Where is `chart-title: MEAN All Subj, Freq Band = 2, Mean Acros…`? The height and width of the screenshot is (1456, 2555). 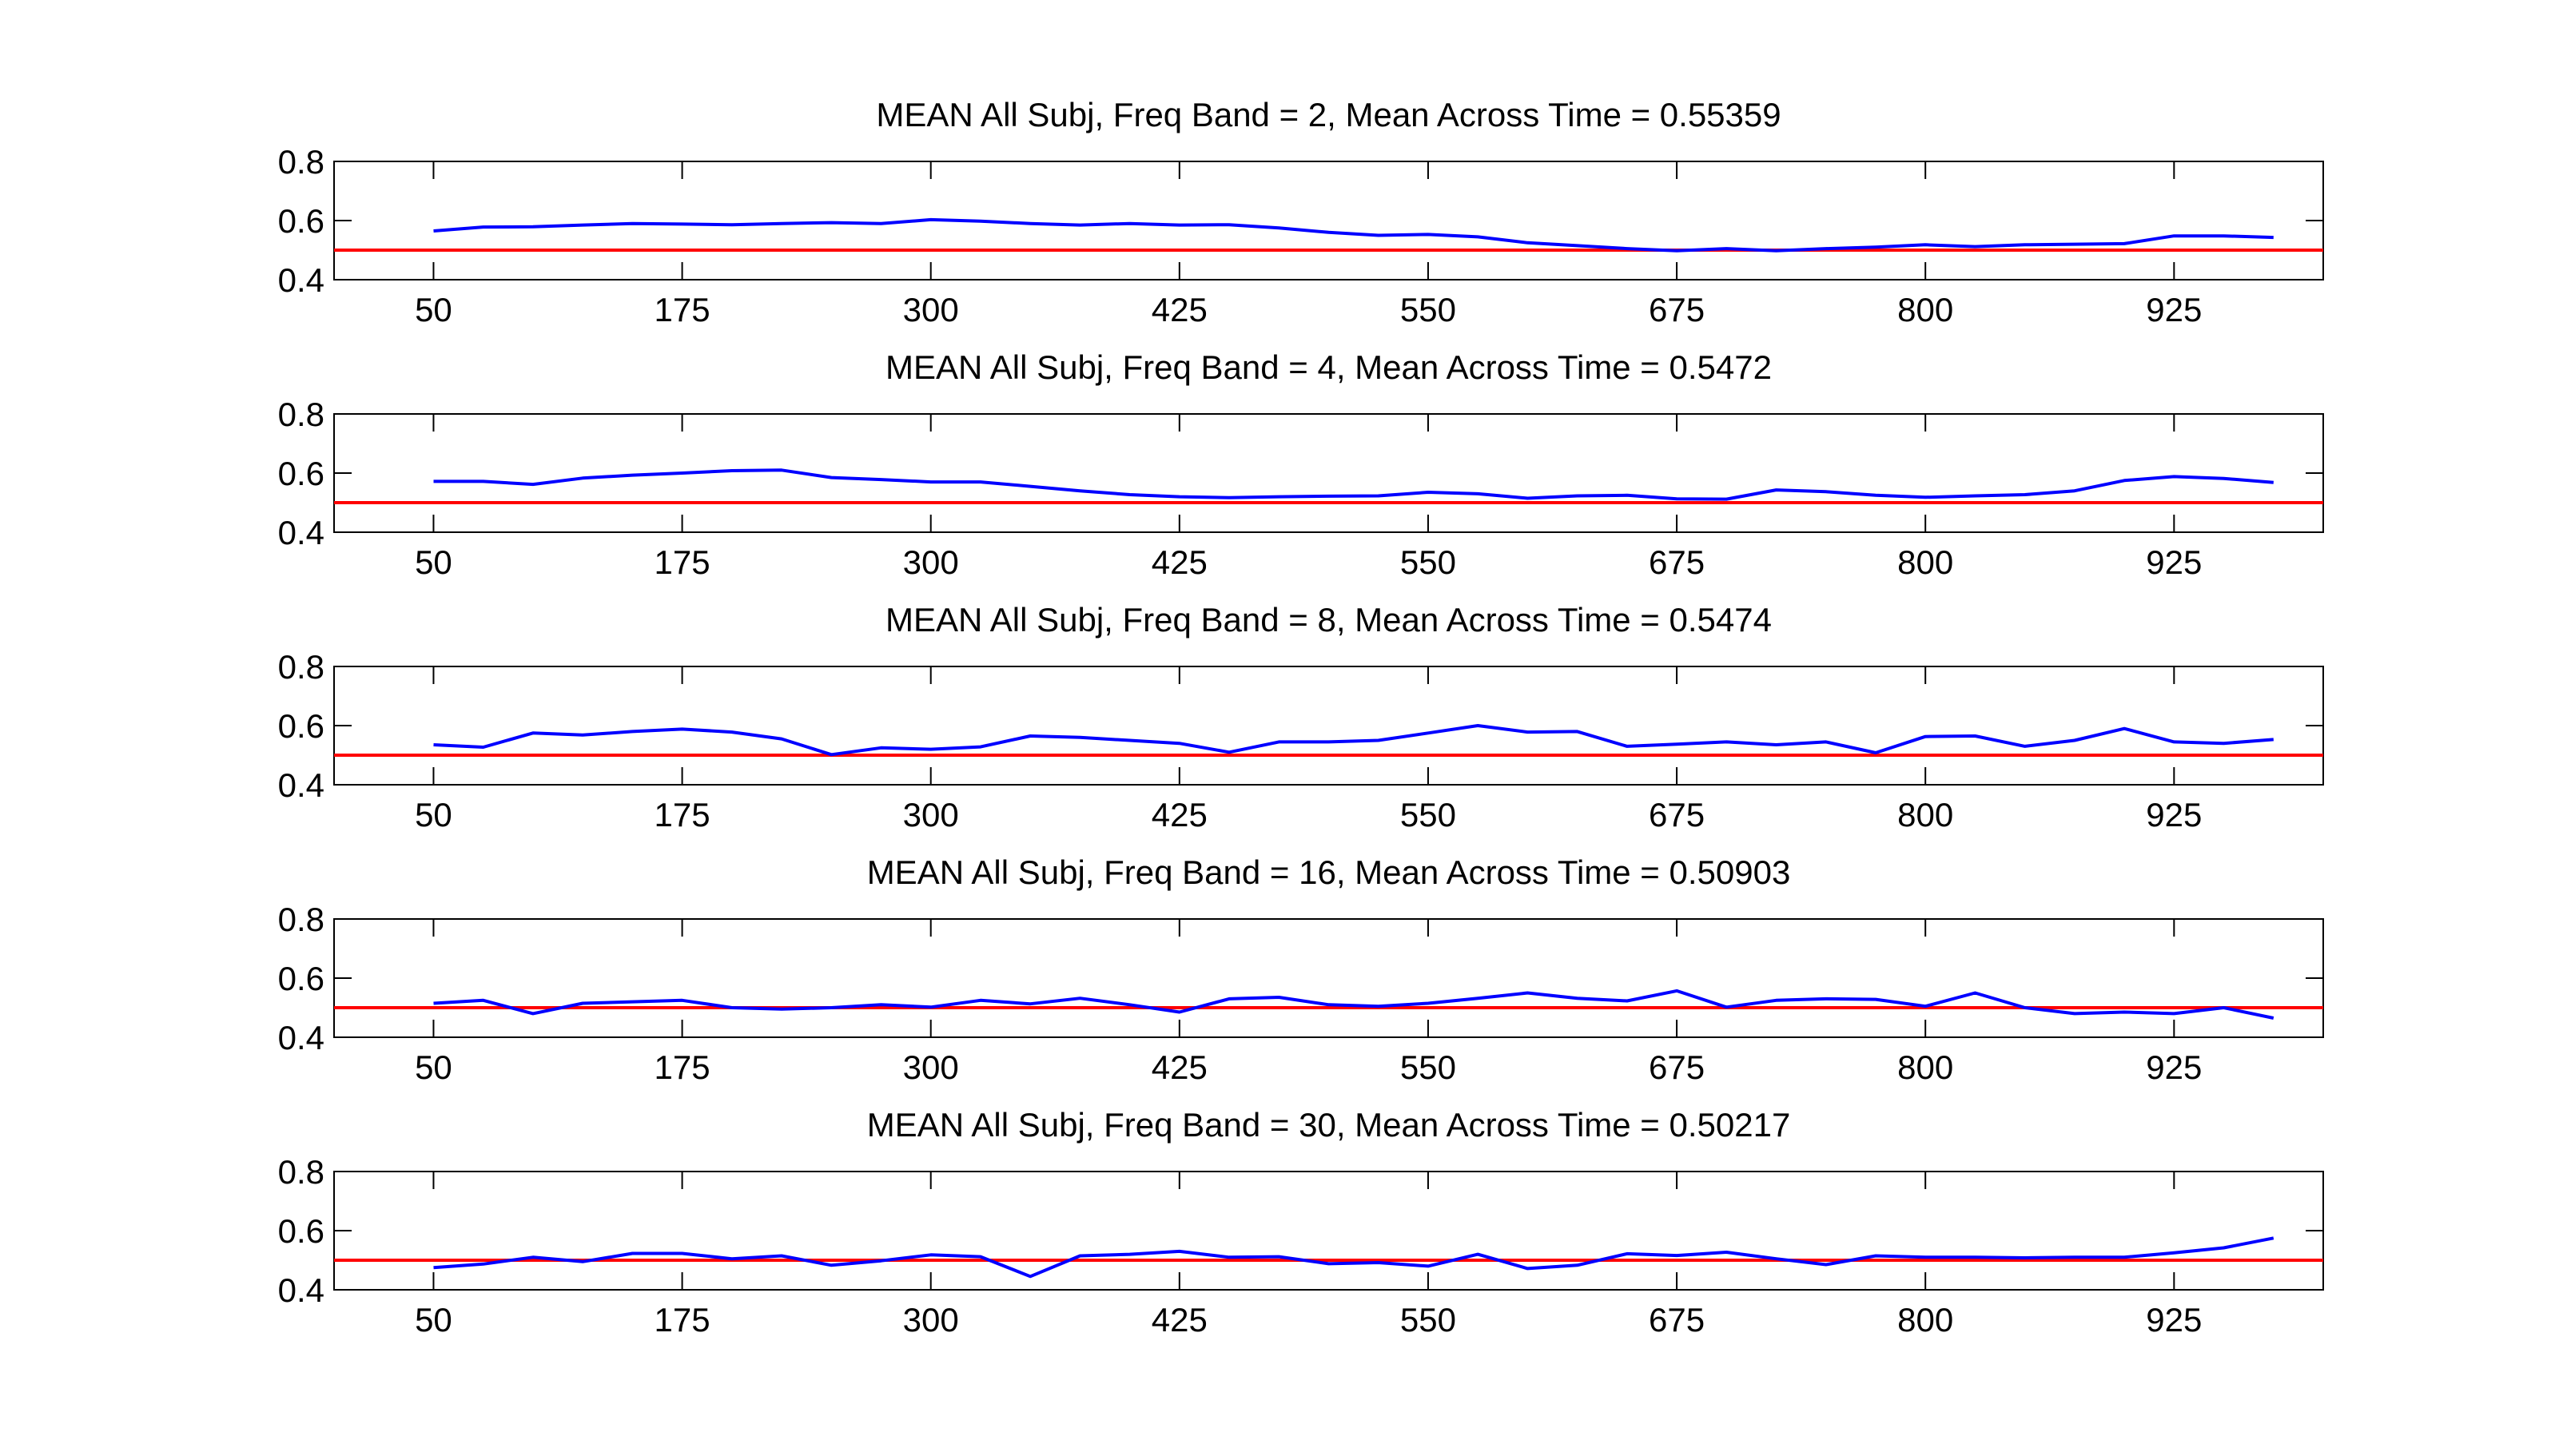
chart-title: MEAN All Subj, Freq Band = 2, Mean Acros… is located at coordinates (1328, 114).